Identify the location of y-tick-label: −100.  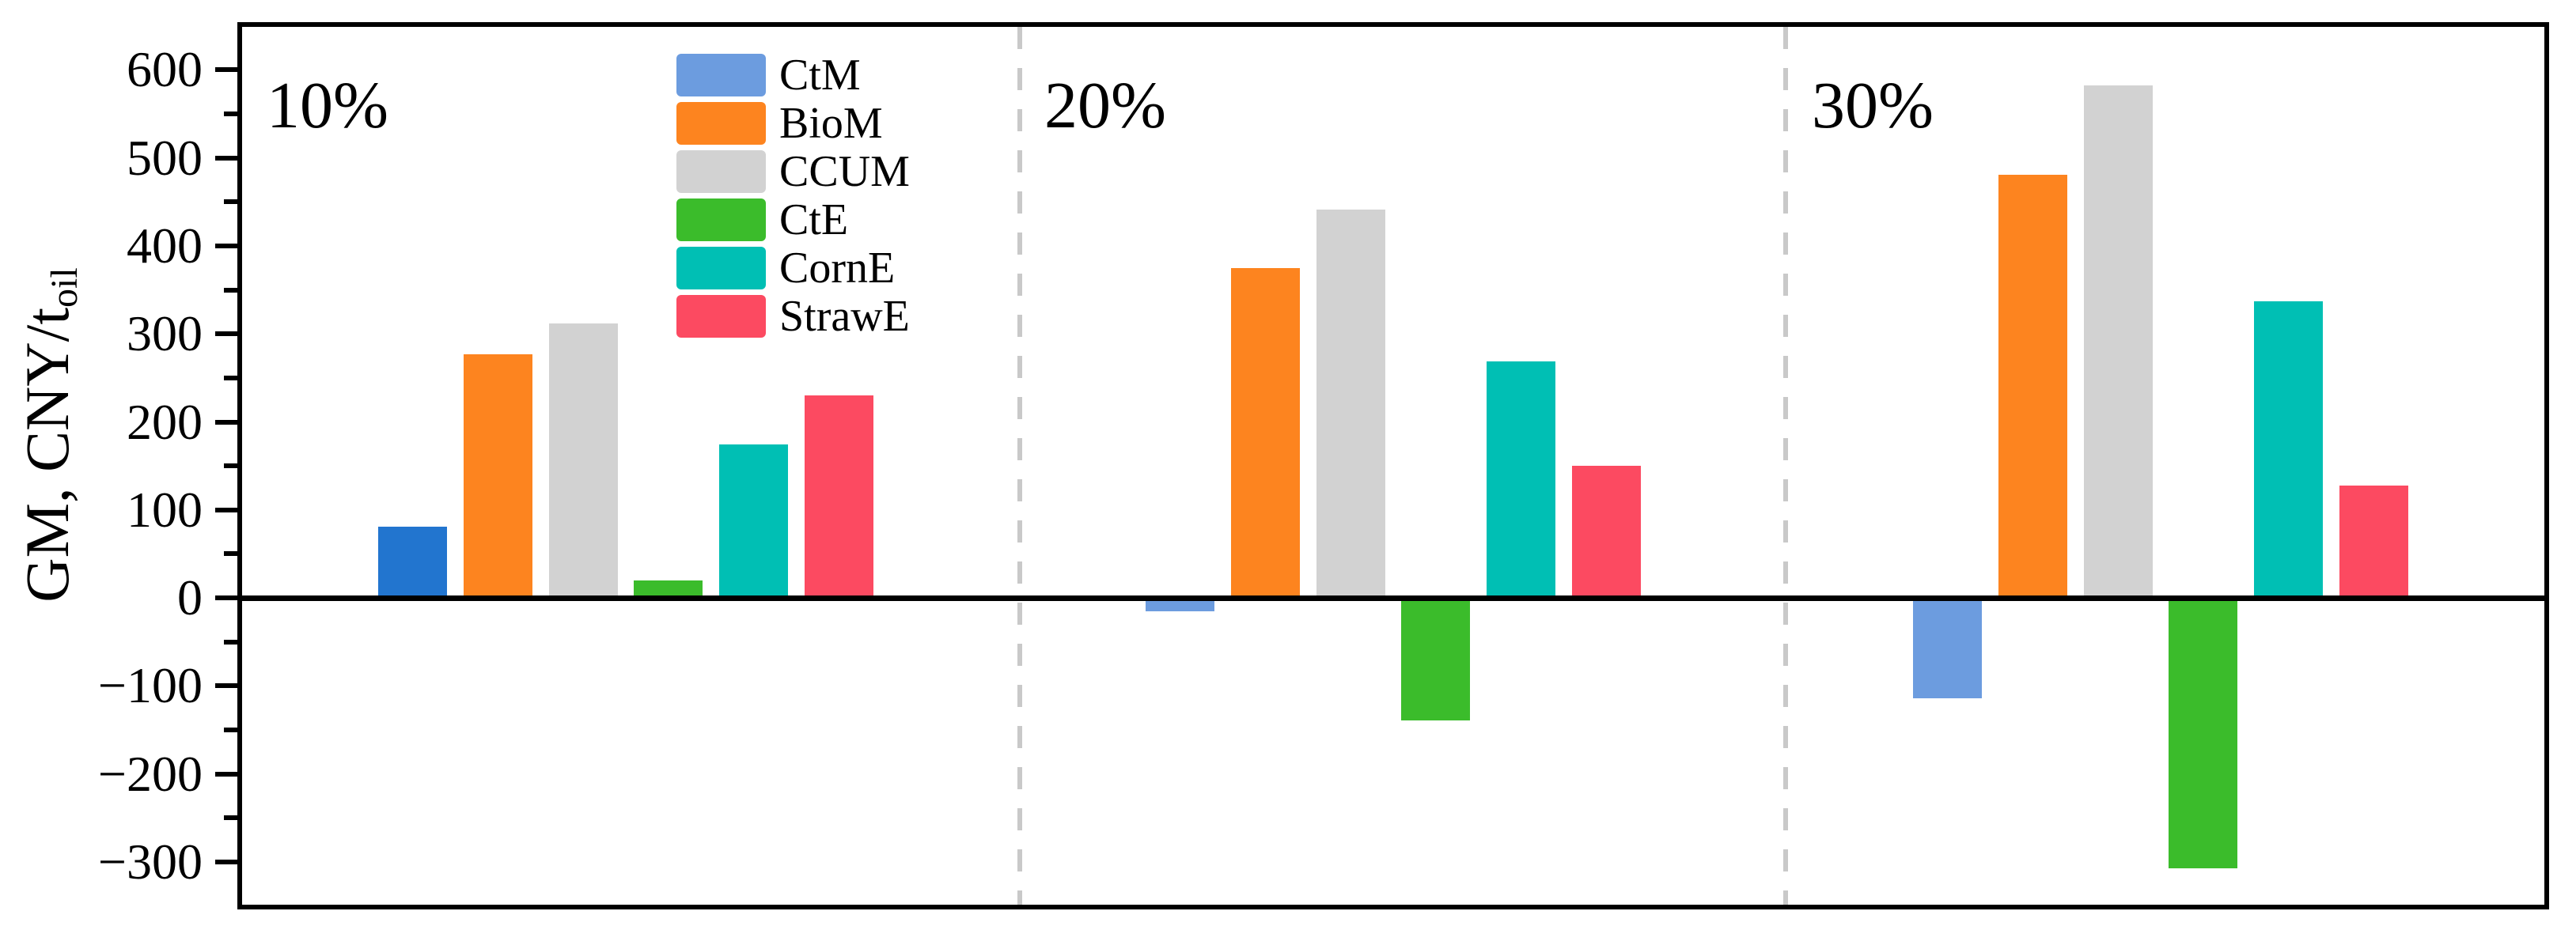
(150, 685).